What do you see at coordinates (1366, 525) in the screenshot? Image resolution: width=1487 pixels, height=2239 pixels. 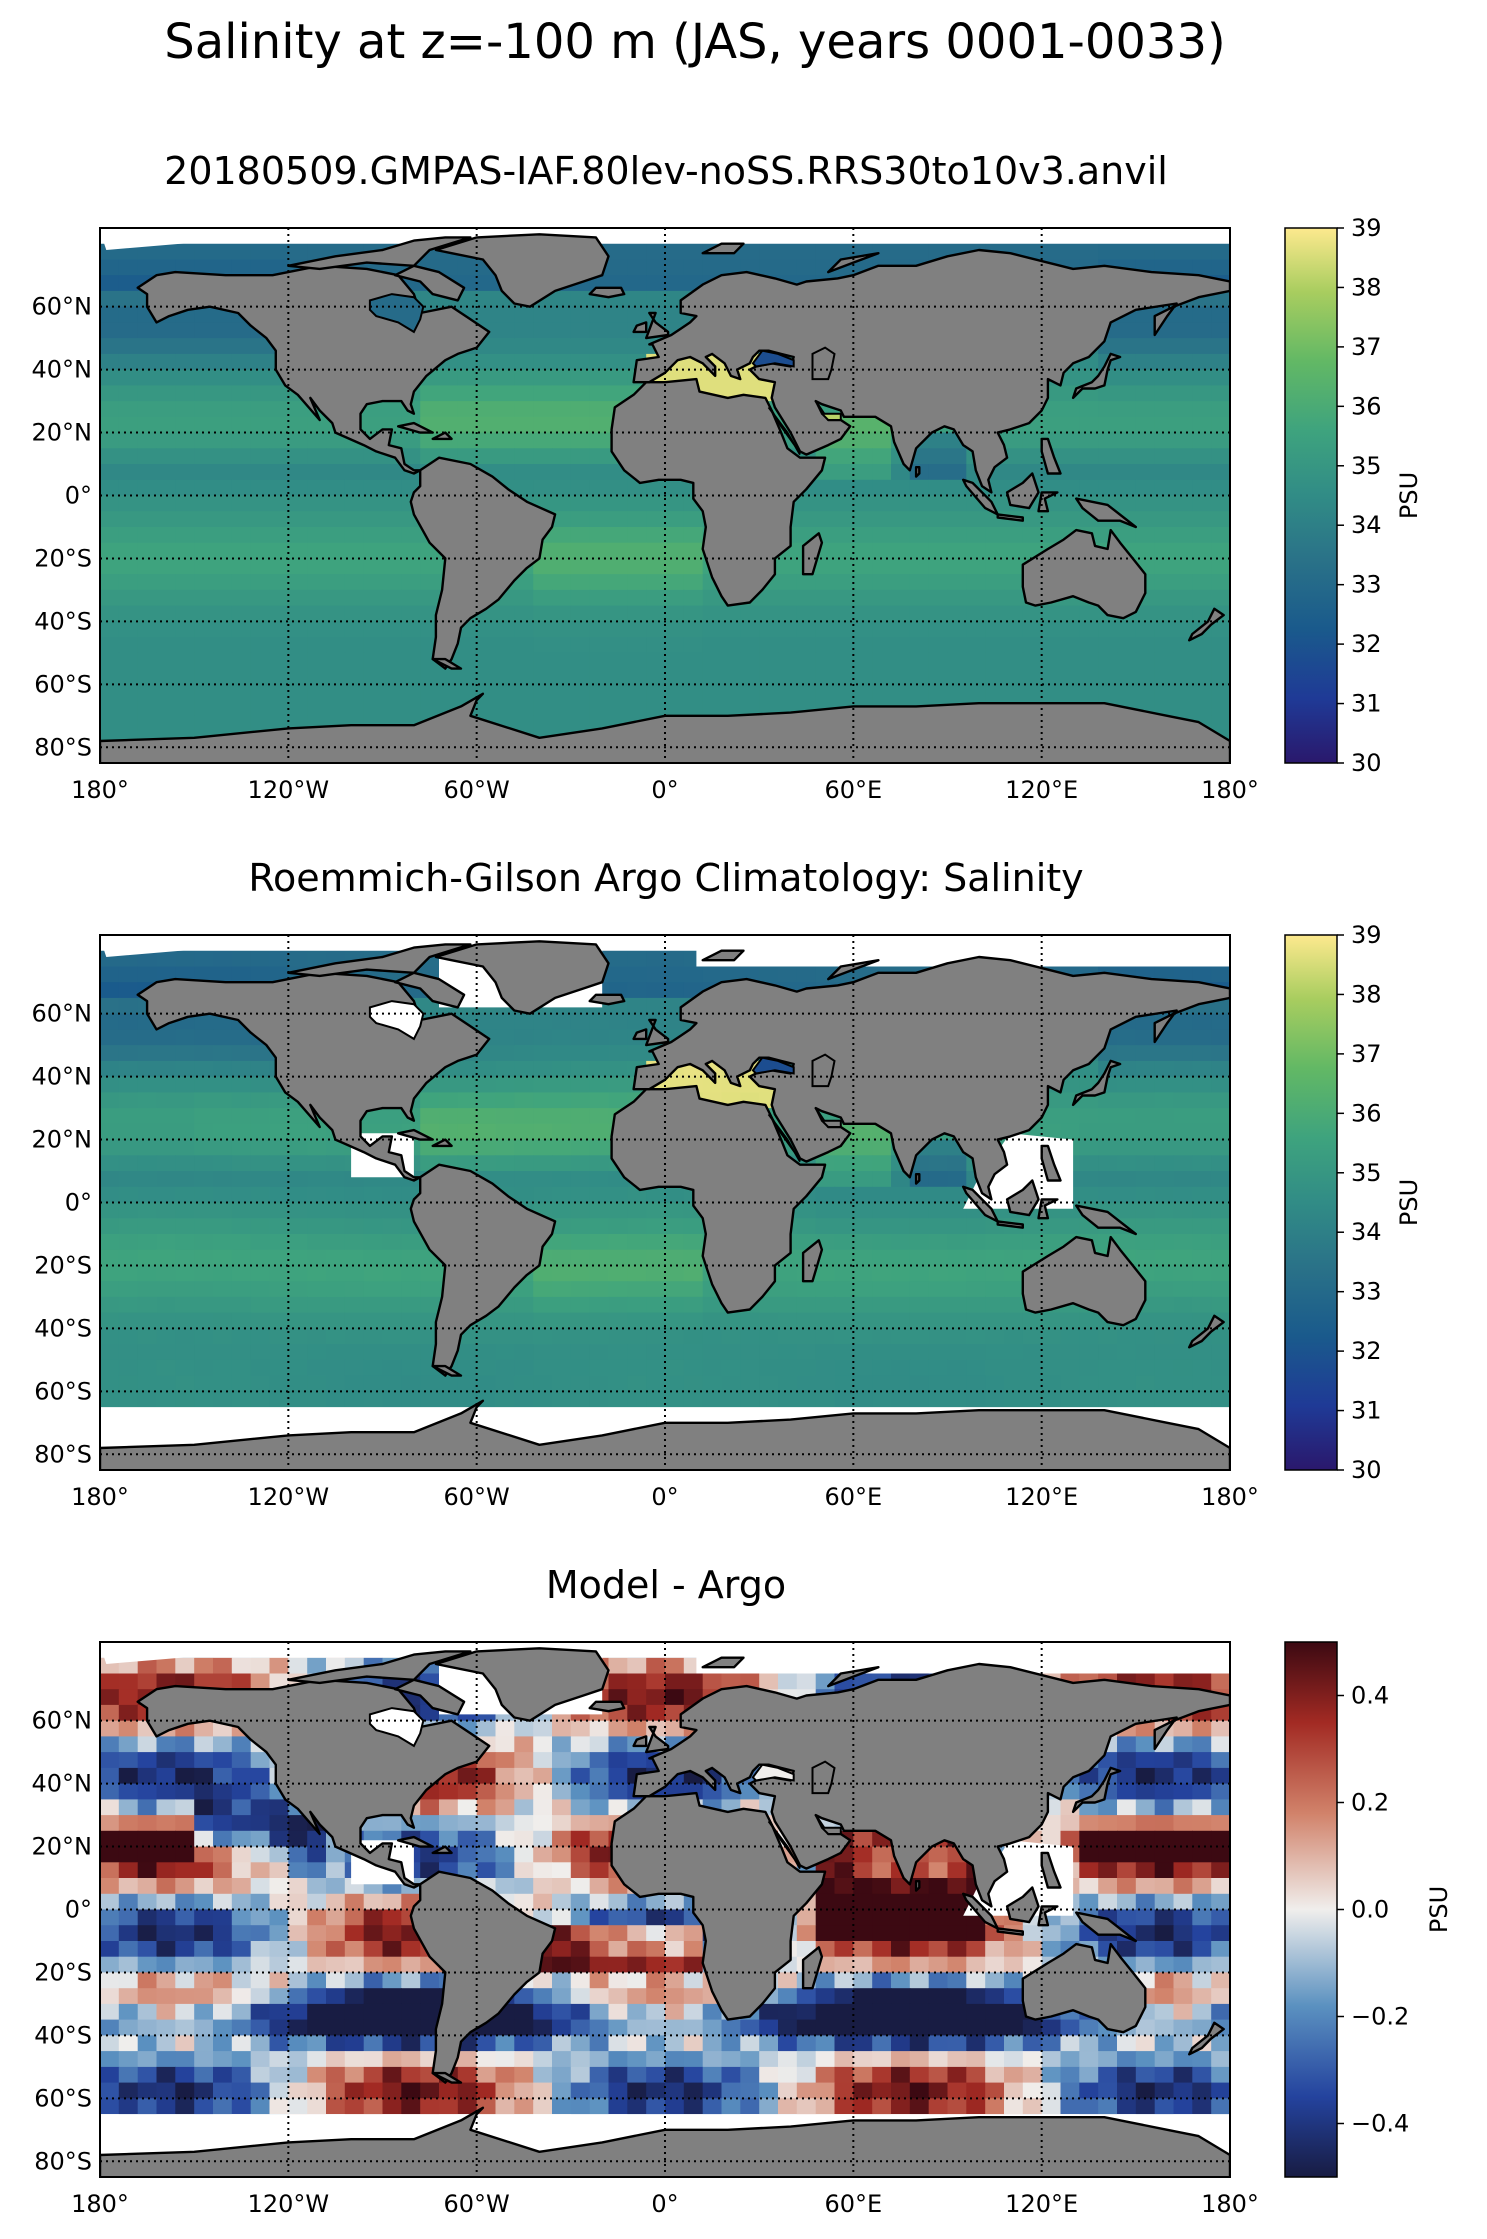 I see `colorbar-tick-label: 34` at bounding box center [1366, 525].